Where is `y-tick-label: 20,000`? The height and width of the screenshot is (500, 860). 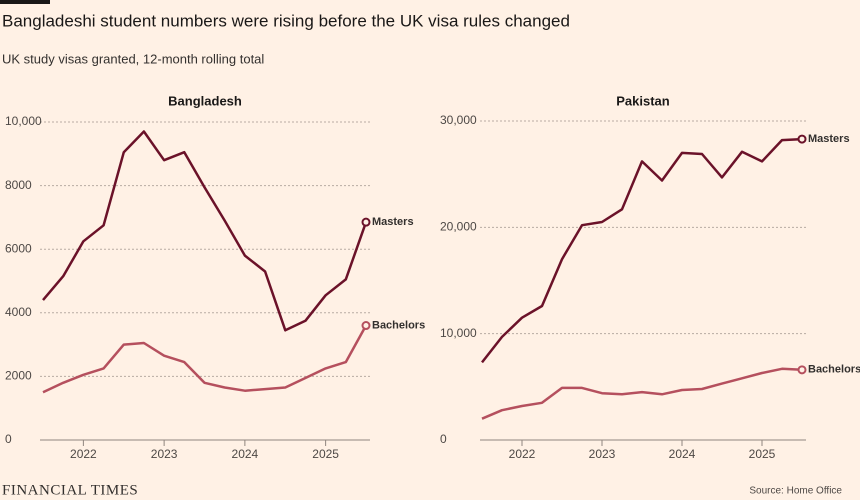
y-tick-label: 20,000 is located at coordinates (458, 227).